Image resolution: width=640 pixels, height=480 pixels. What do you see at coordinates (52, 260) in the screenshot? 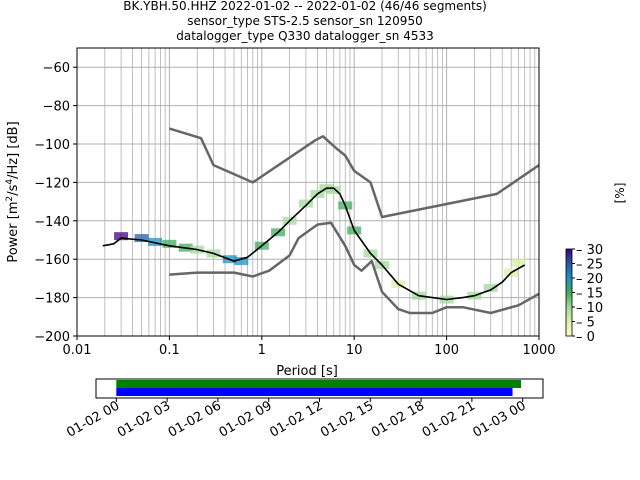
I see `y-tick-label: −160` at bounding box center [52, 260].